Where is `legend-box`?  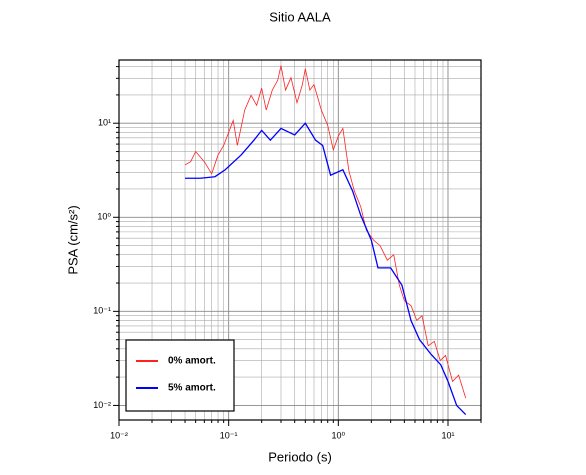
legend-box is located at coordinates (180, 375).